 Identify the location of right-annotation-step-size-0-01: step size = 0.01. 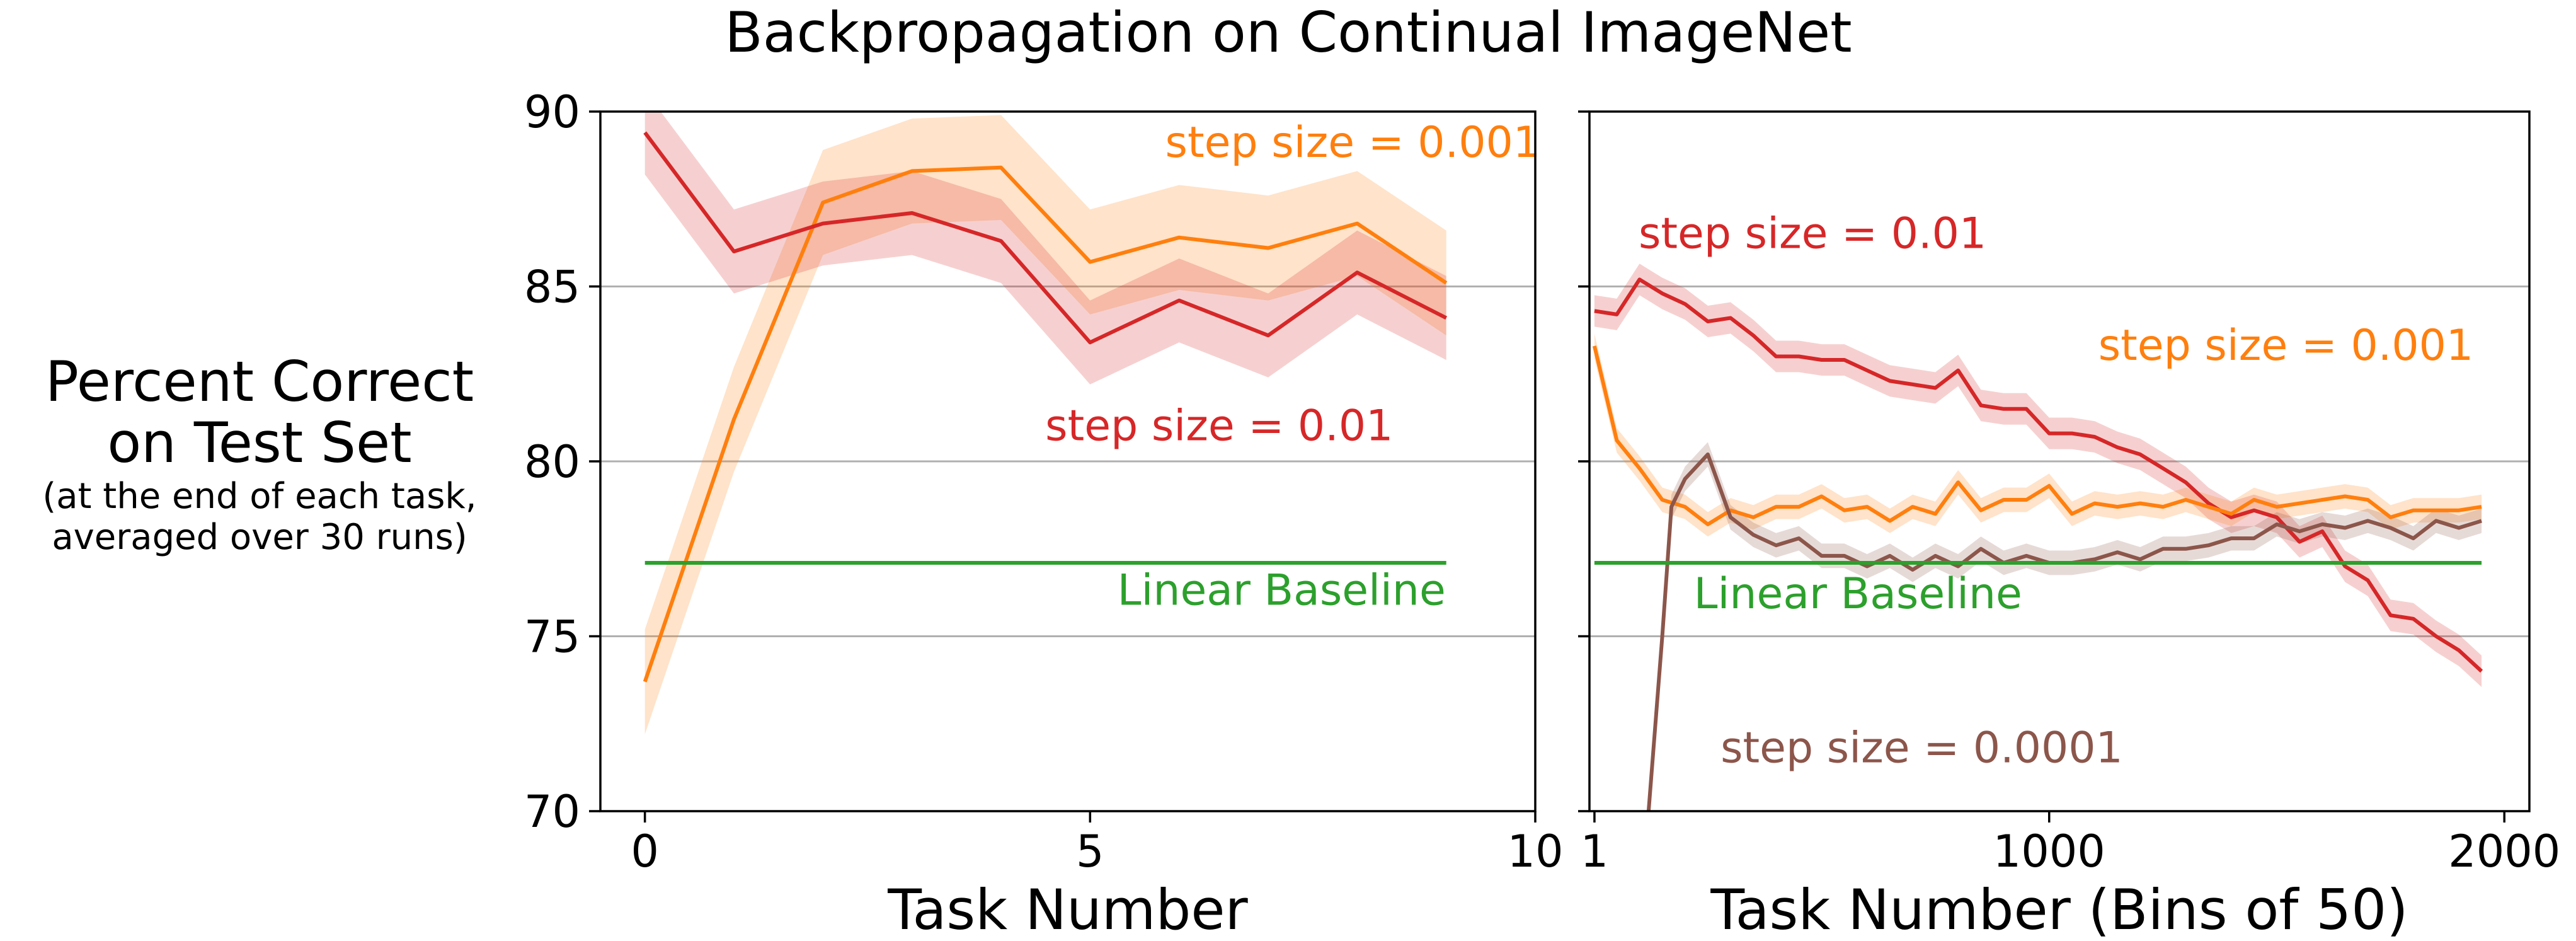
(1812, 233).